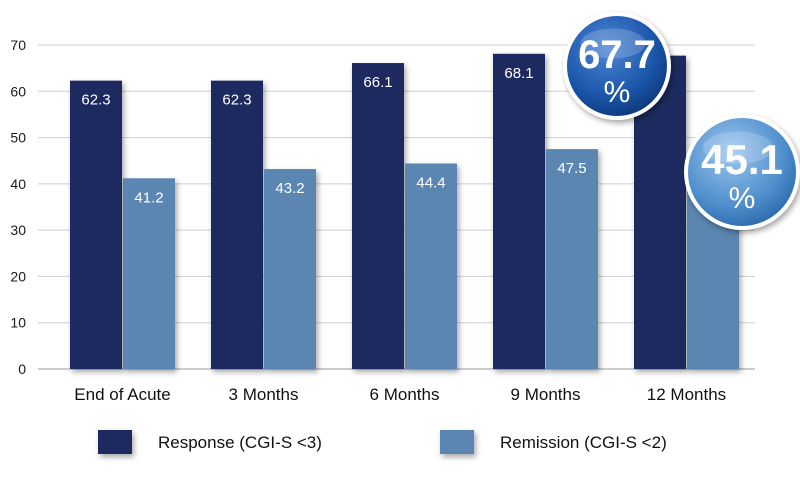 This screenshot has width=800, height=478. Describe the element at coordinates (18, 276) in the screenshot. I see `y-tick-label: 20` at that location.